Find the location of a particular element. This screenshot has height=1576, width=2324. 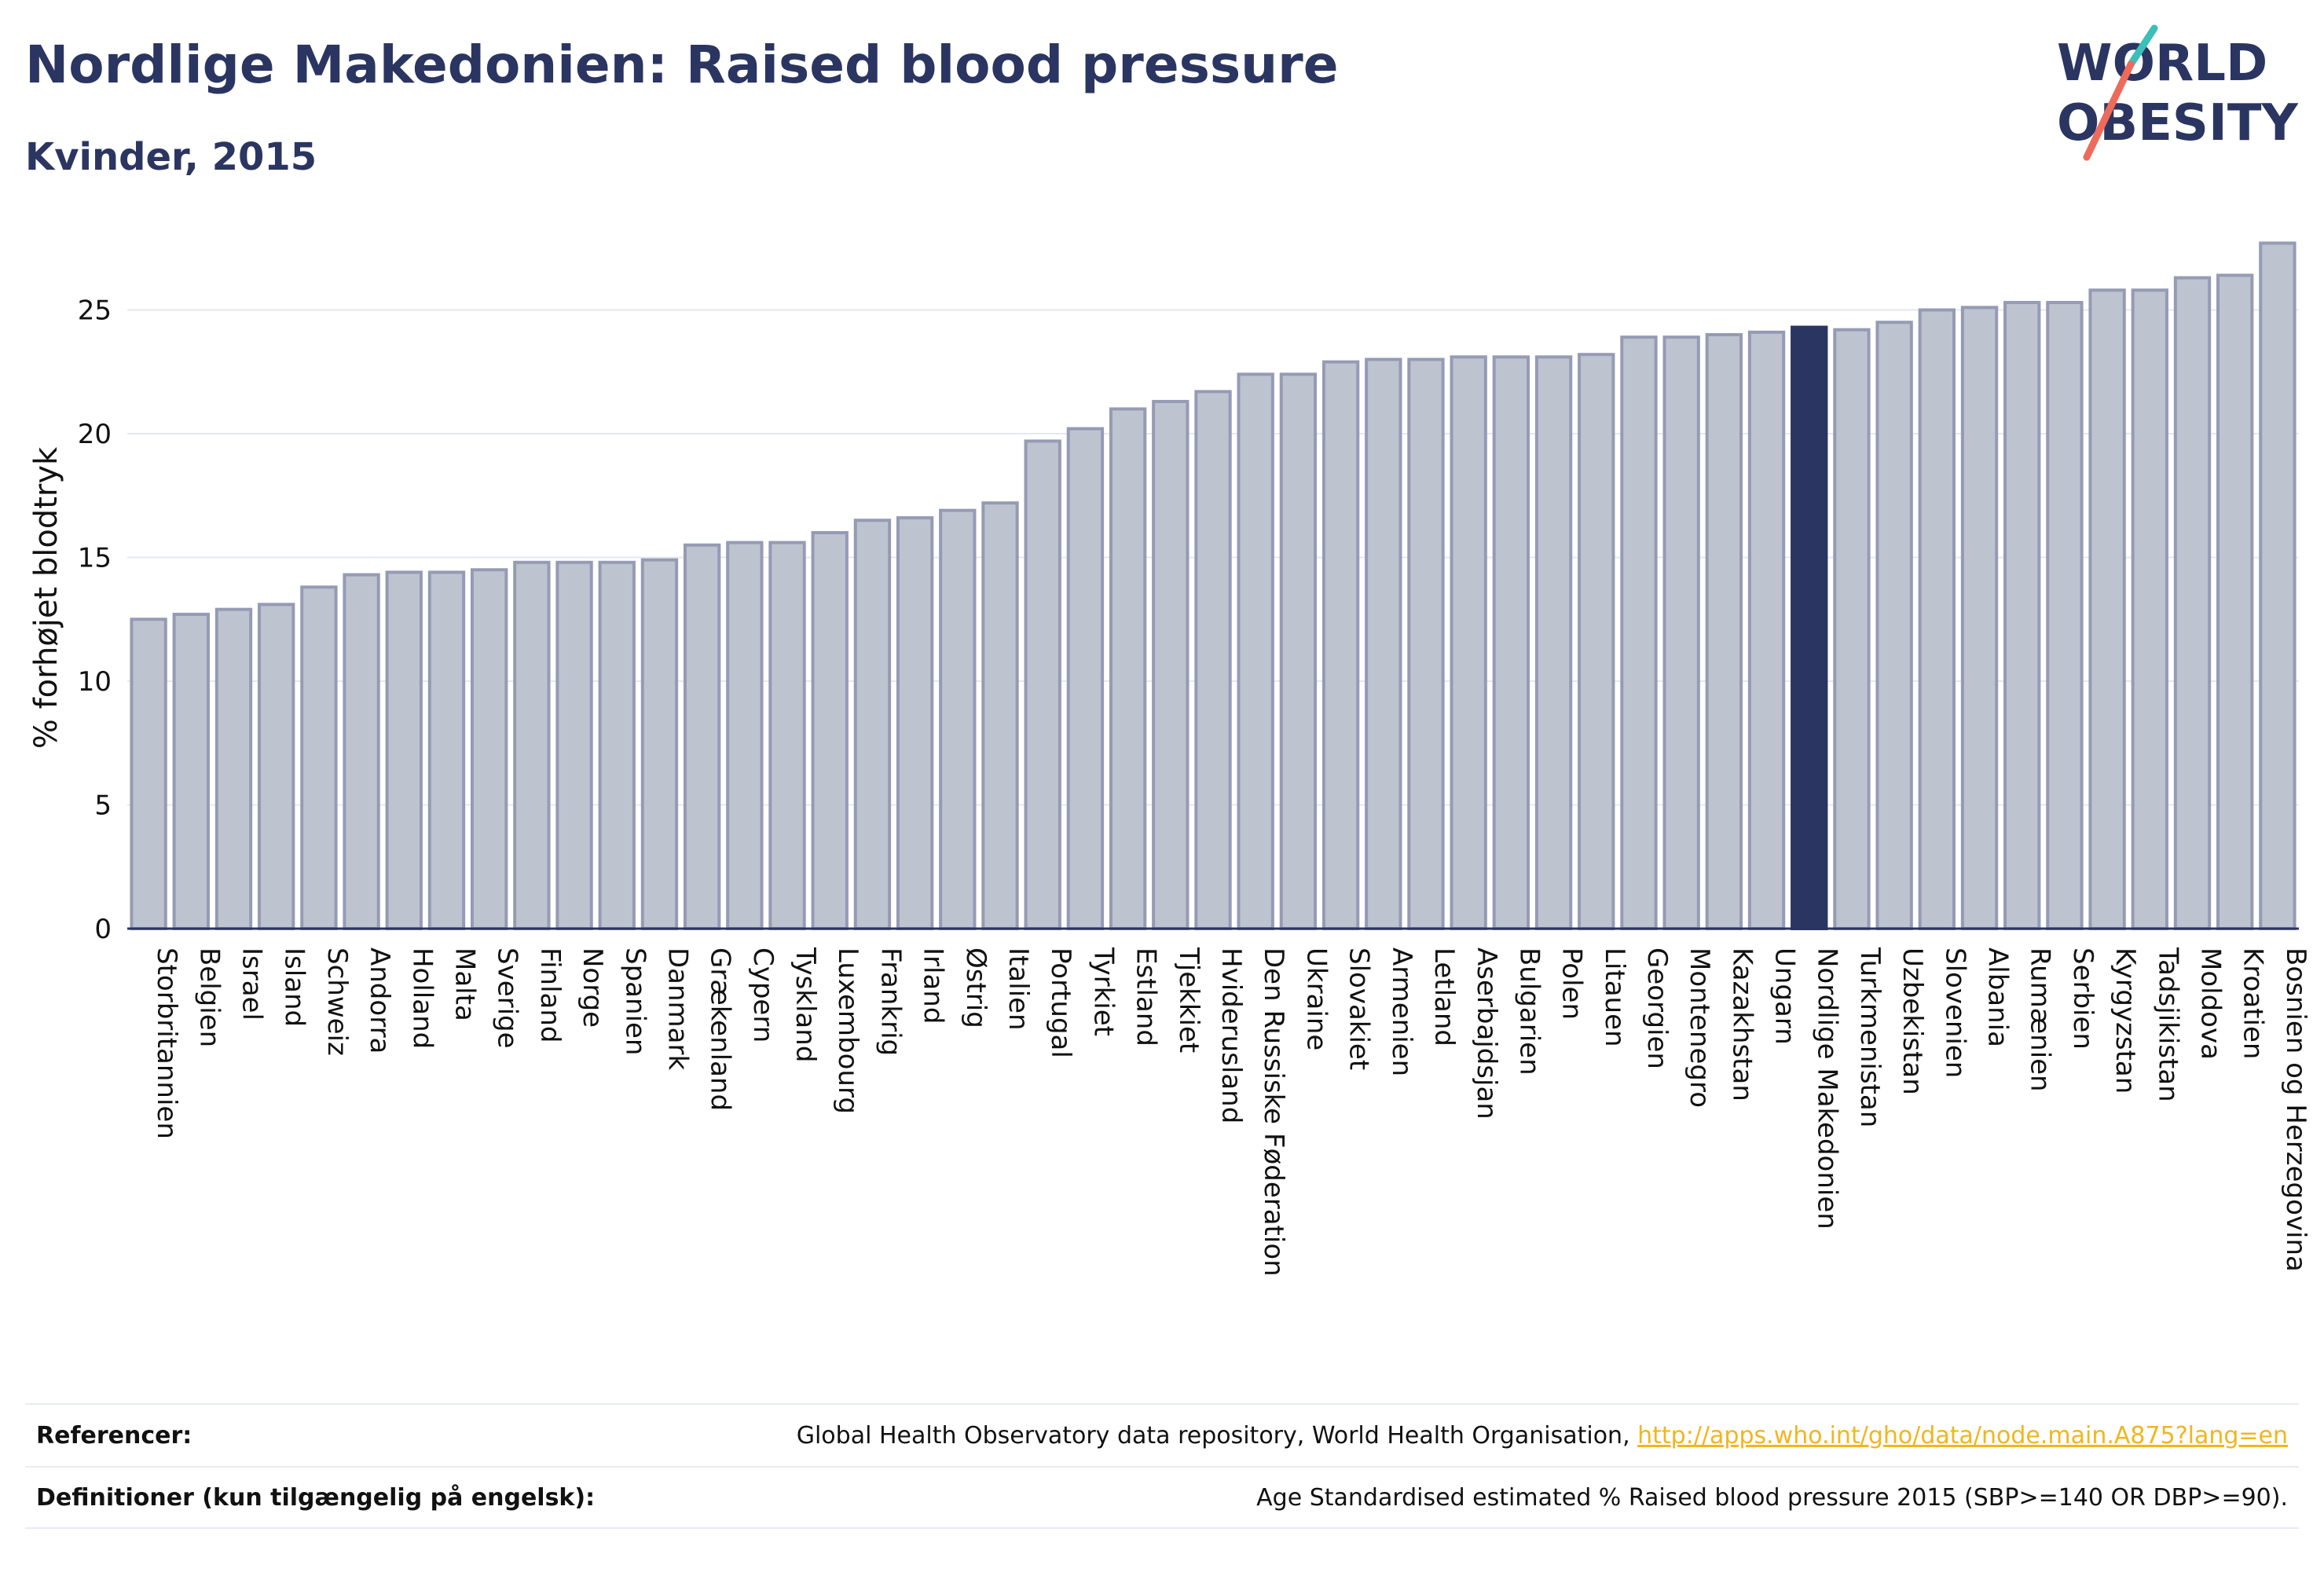

x-tick-label: Spanien is located at coordinates (635, 1001).